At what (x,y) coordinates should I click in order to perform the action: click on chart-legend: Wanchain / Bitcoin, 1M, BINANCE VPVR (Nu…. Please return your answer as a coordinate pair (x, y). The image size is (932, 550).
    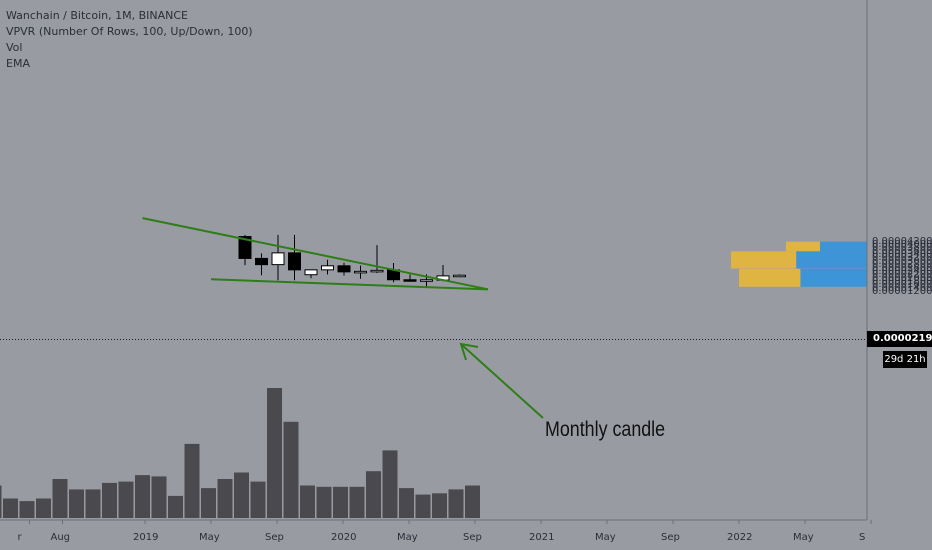
    Looking at the image, I should click on (129, 40).